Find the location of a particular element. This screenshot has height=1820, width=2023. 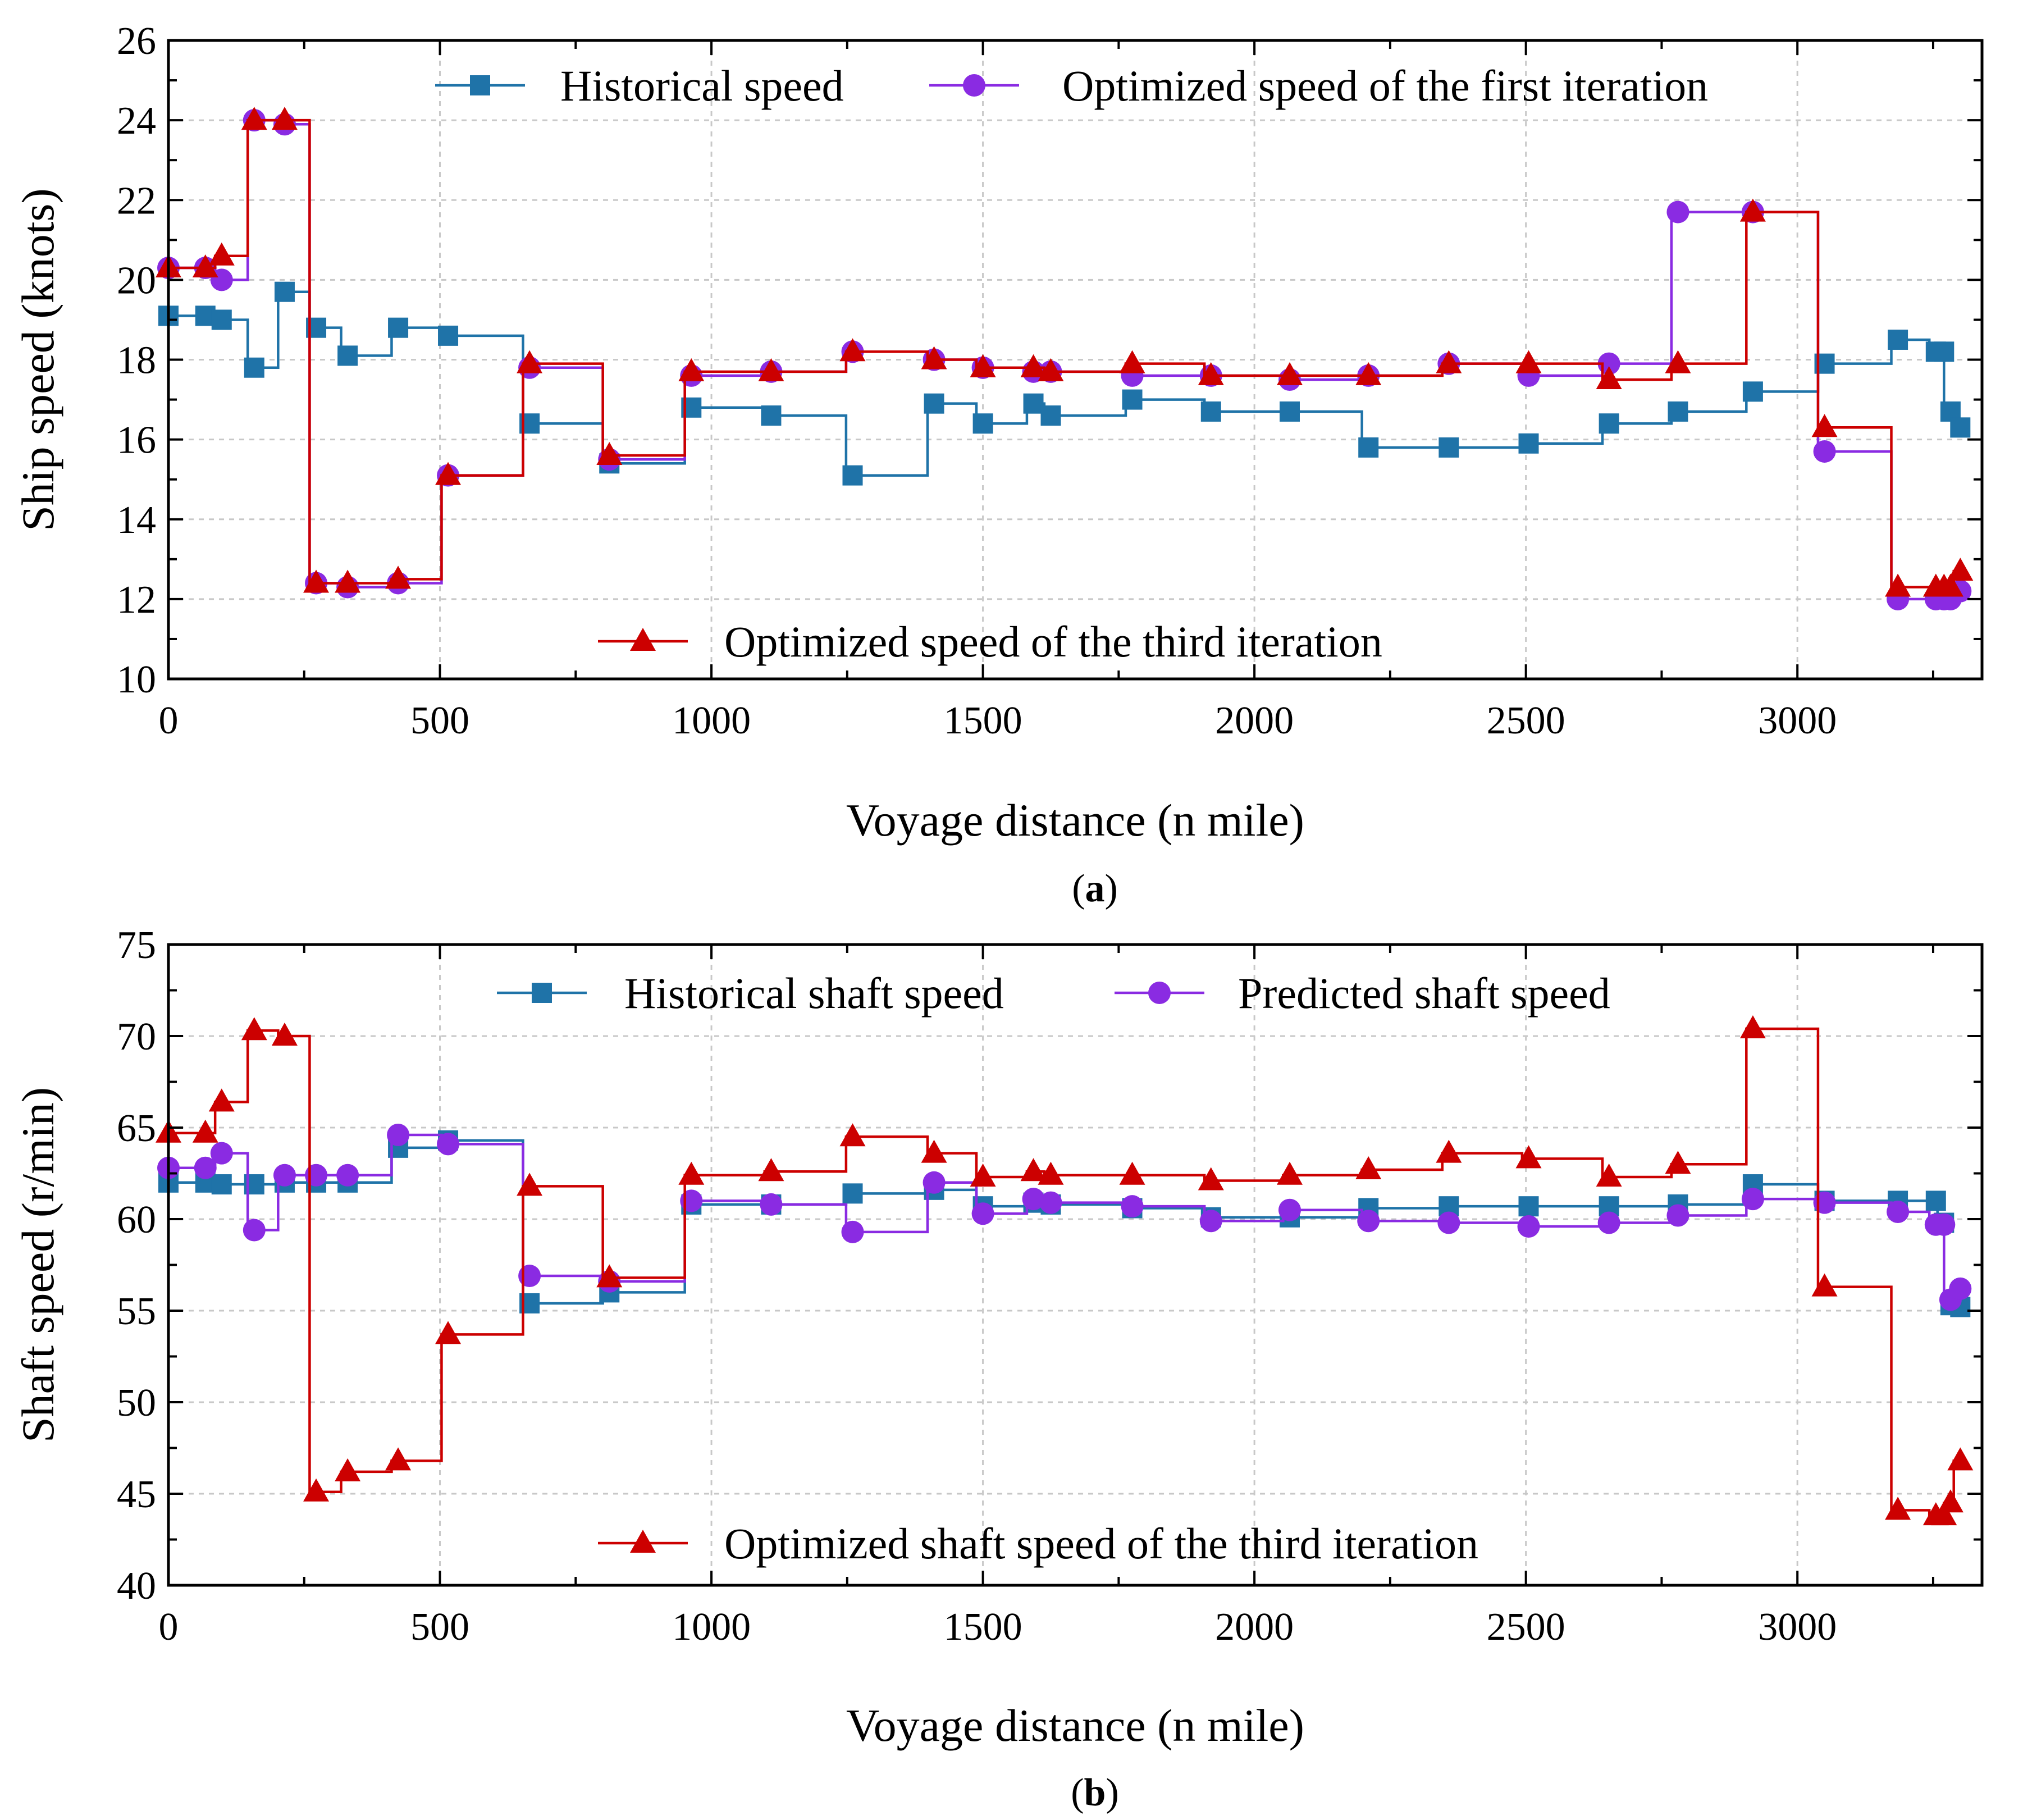

legend-label: Predicted shaft speed is located at coordinates (1424, 993).